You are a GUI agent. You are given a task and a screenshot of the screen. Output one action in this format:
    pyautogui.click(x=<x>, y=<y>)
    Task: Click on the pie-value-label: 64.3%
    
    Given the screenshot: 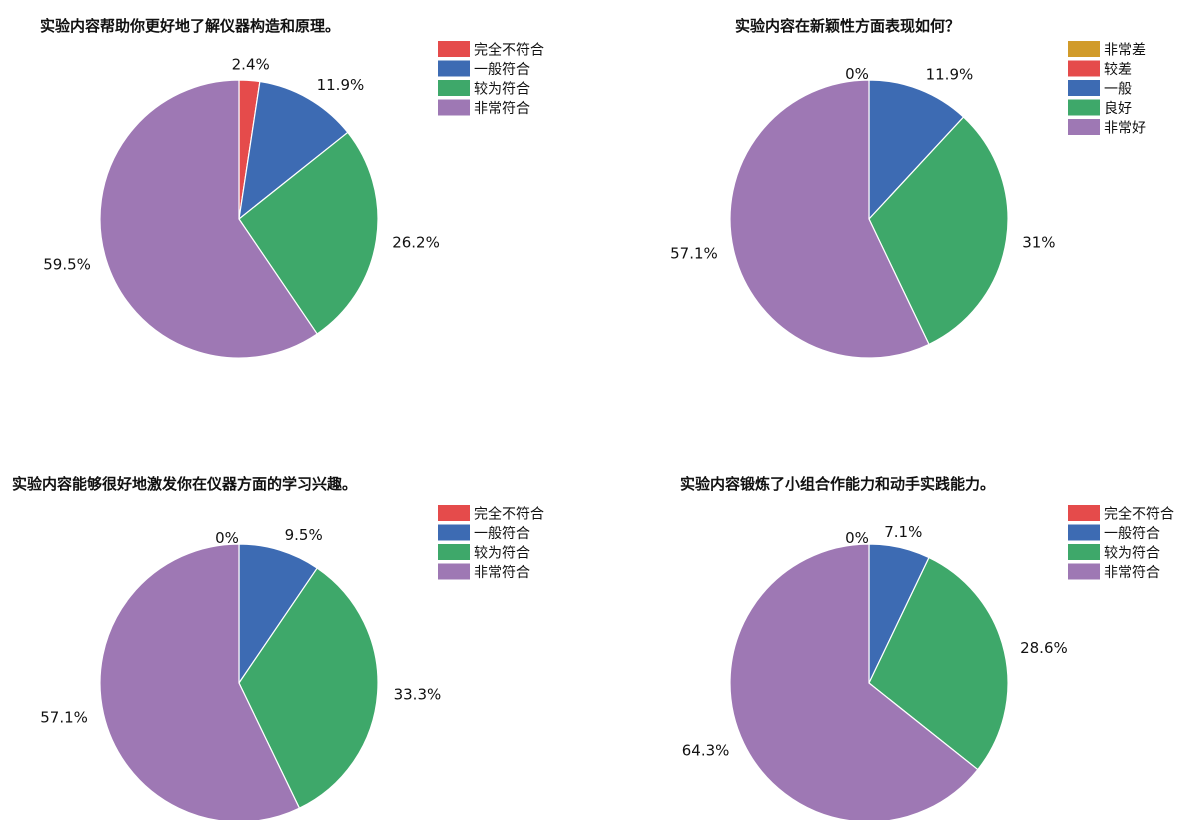 What is the action you would take?
    pyautogui.click(x=706, y=750)
    